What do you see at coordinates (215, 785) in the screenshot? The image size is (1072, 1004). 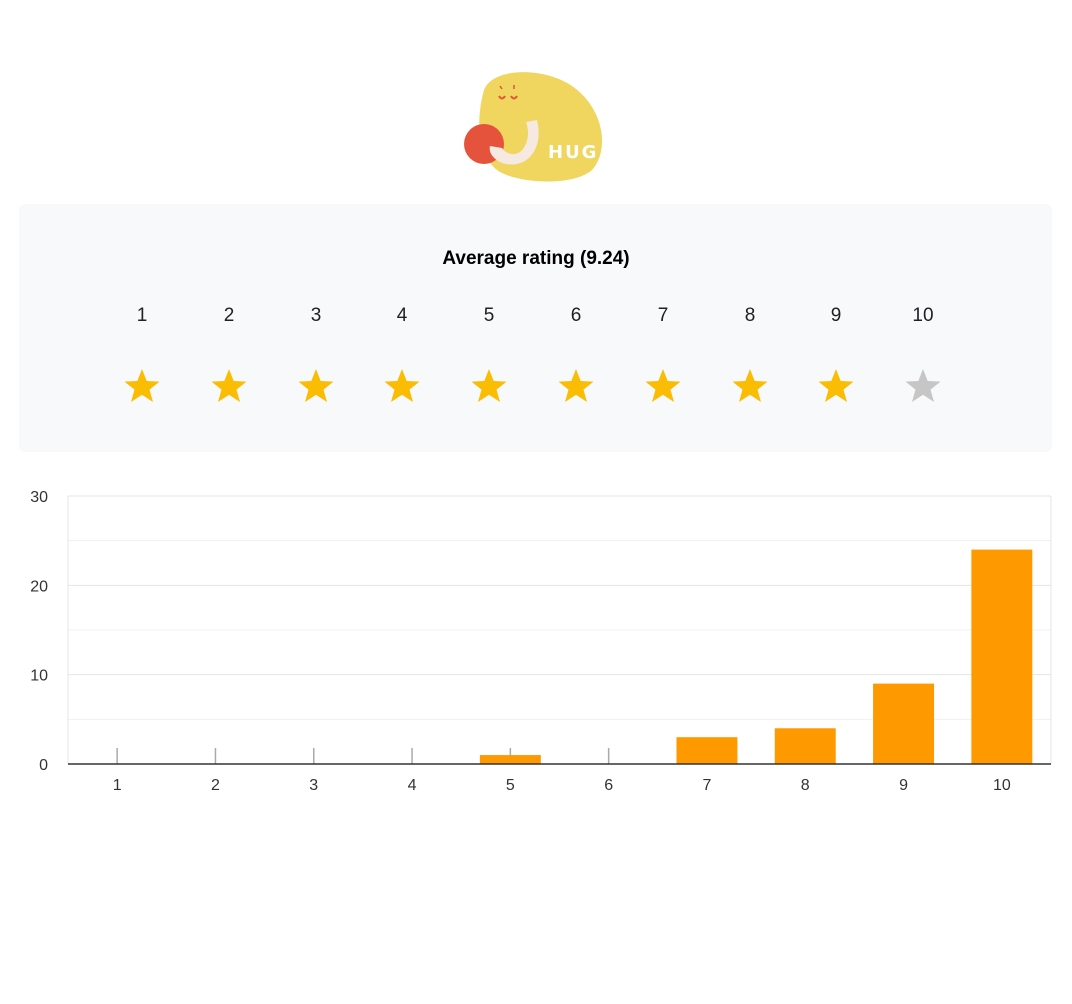 I see `x-tick-label: 2` at bounding box center [215, 785].